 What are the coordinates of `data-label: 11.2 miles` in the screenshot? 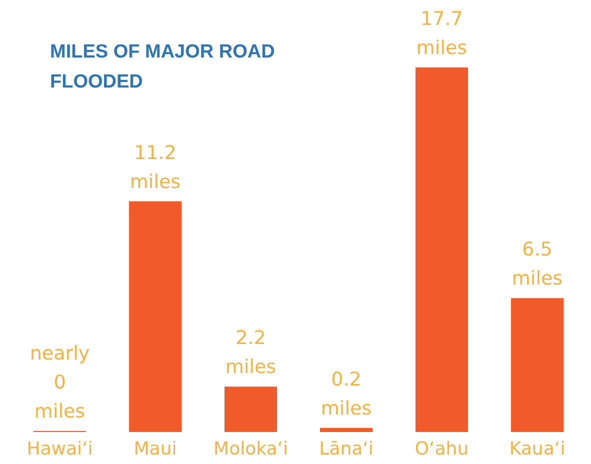 It's located at (155, 167).